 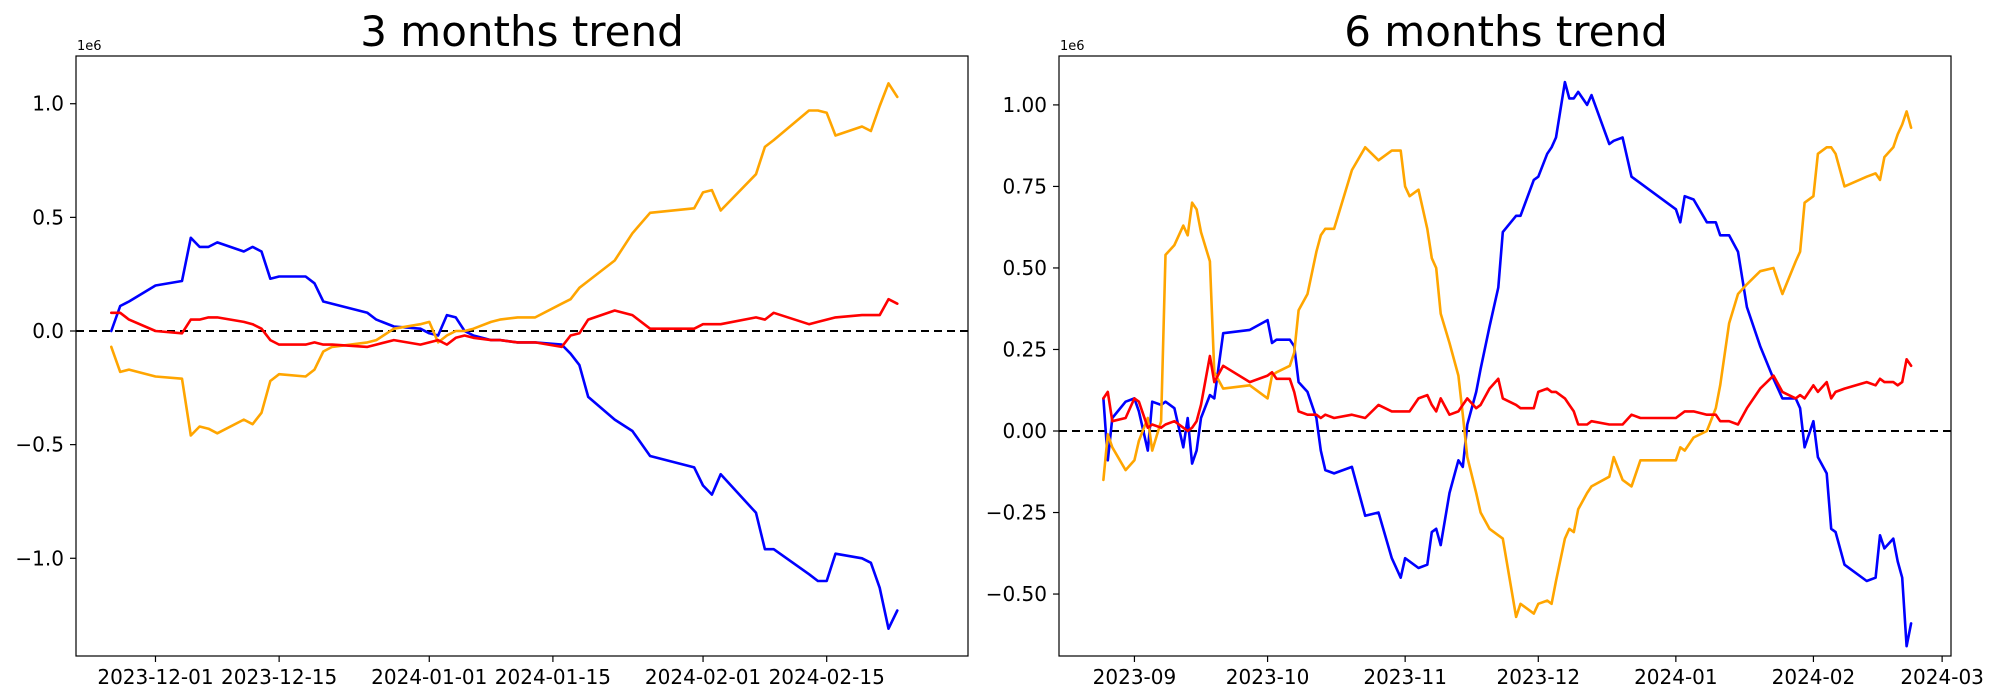 I want to click on y-tick-label: −0.5, so click(x=39, y=445).